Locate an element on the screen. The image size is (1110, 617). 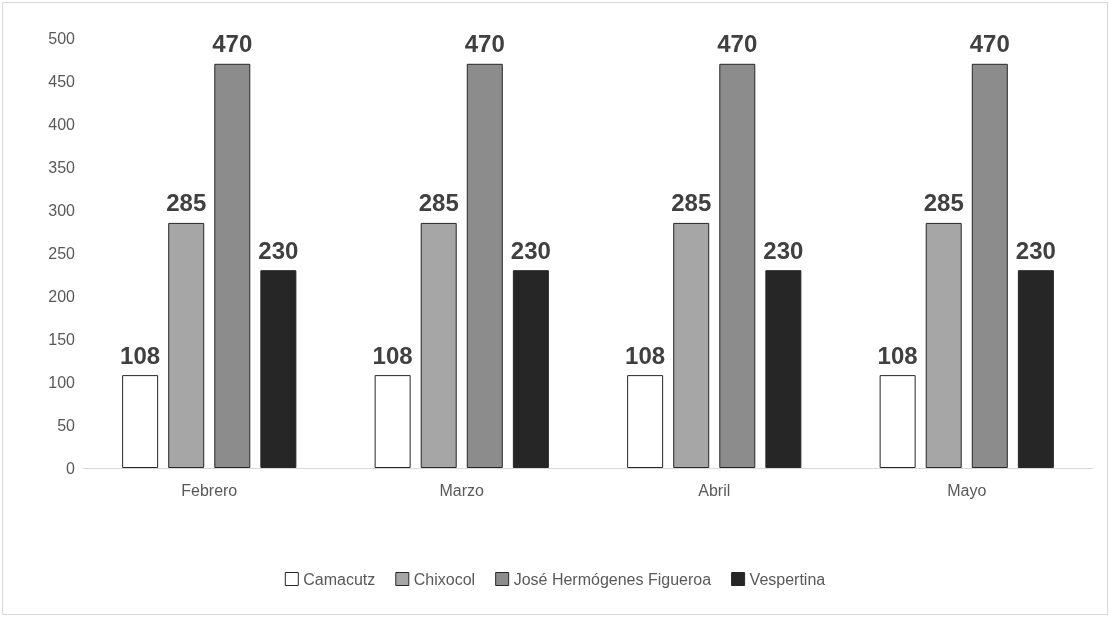
y-tick-label: 200 is located at coordinates (62, 296).